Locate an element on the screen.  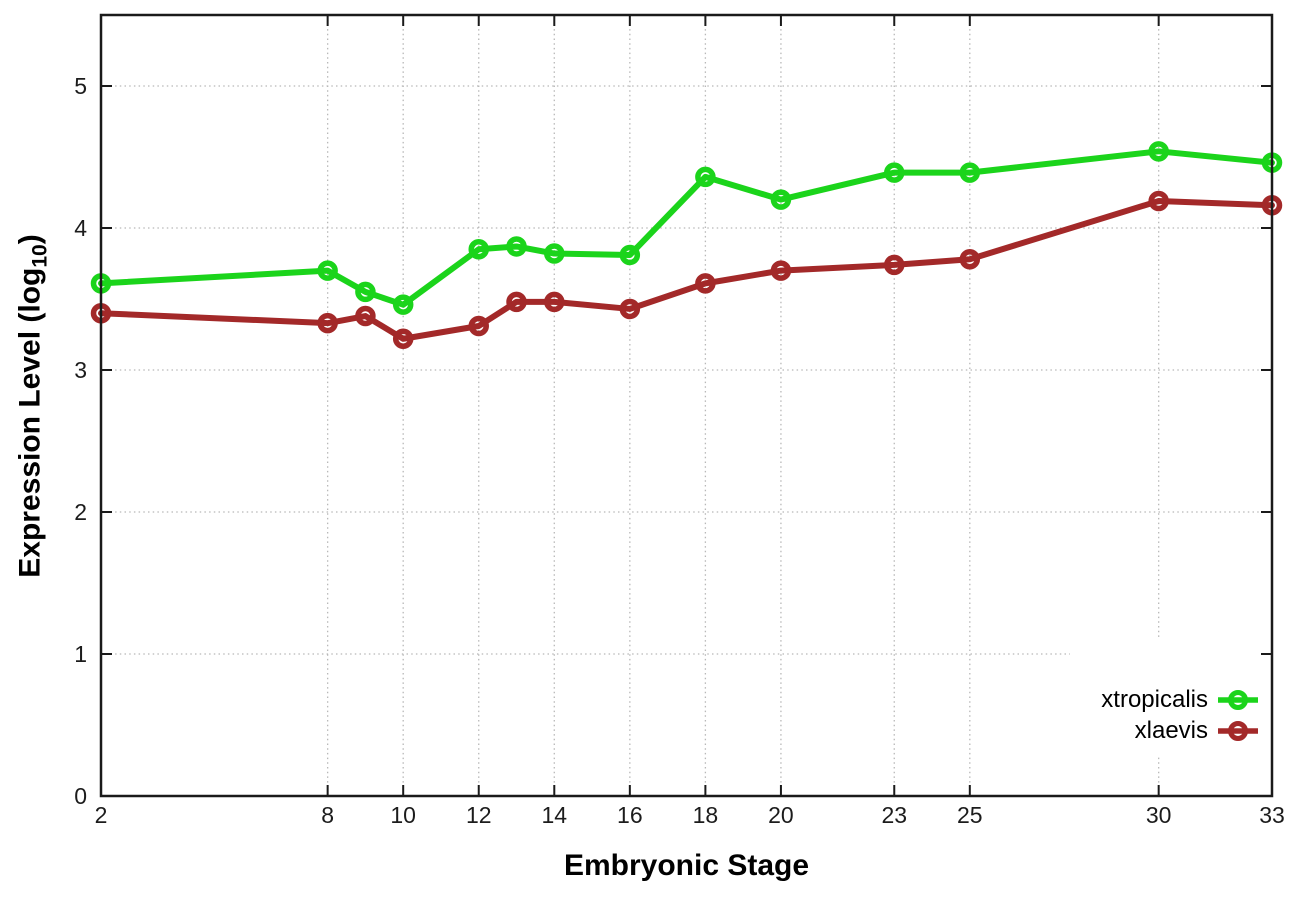
y-tick-label: 4 is located at coordinates (80, 228).